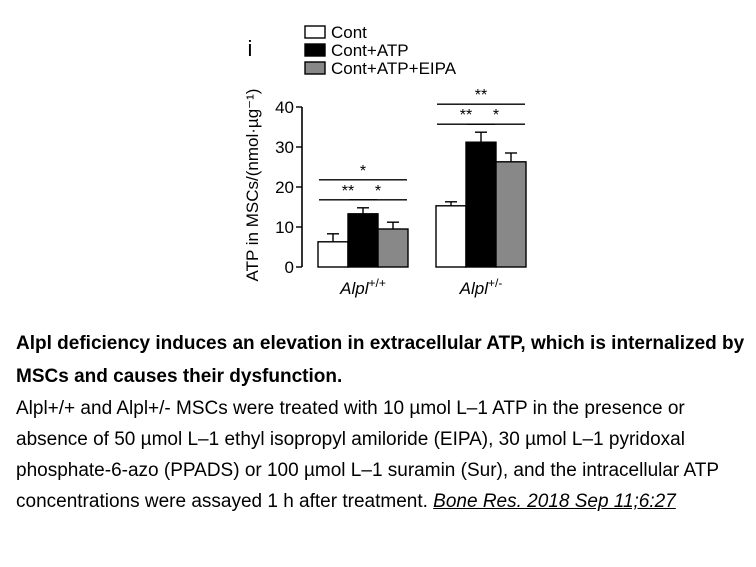  What do you see at coordinates (394, 68) in the screenshot?
I see `legend-label-2: Cont+ATP+EIPA` at bounding box center [394, 68].